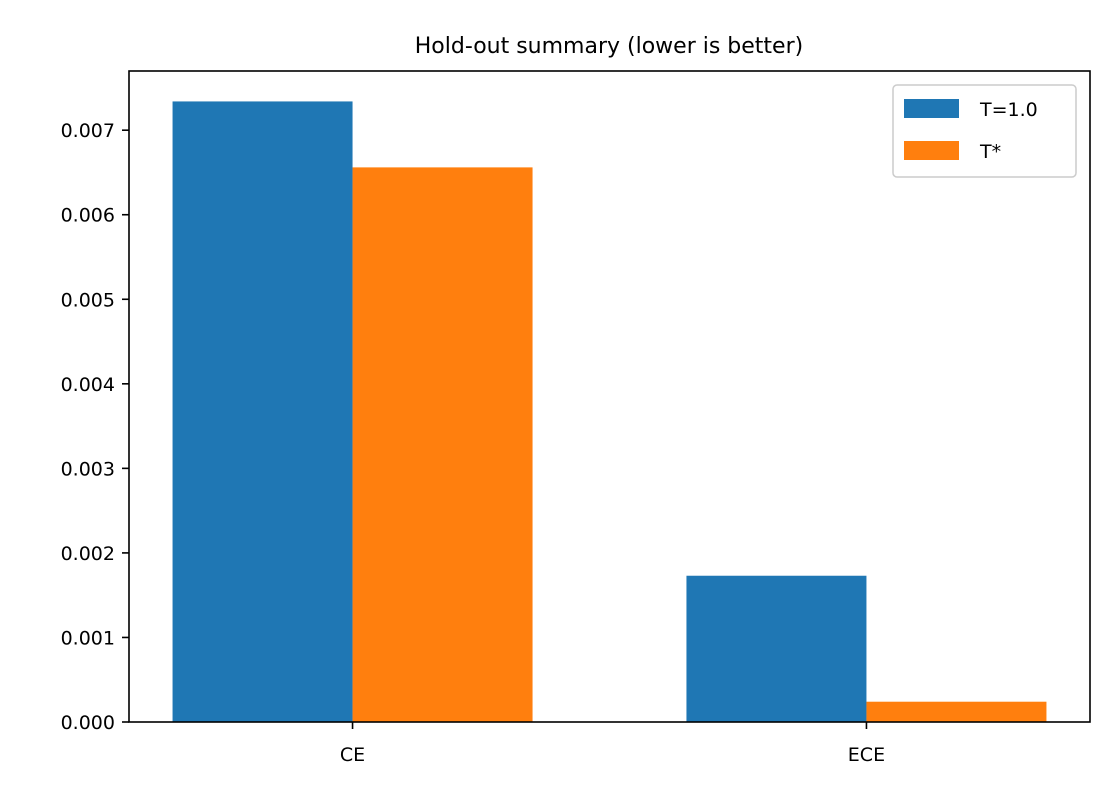 This screenshot has height=804, width=1120. What do you see at coordinates (88, 300) in the screenshot?
I see `y-tick-label: 0.005` at bounding box center [88, 300].